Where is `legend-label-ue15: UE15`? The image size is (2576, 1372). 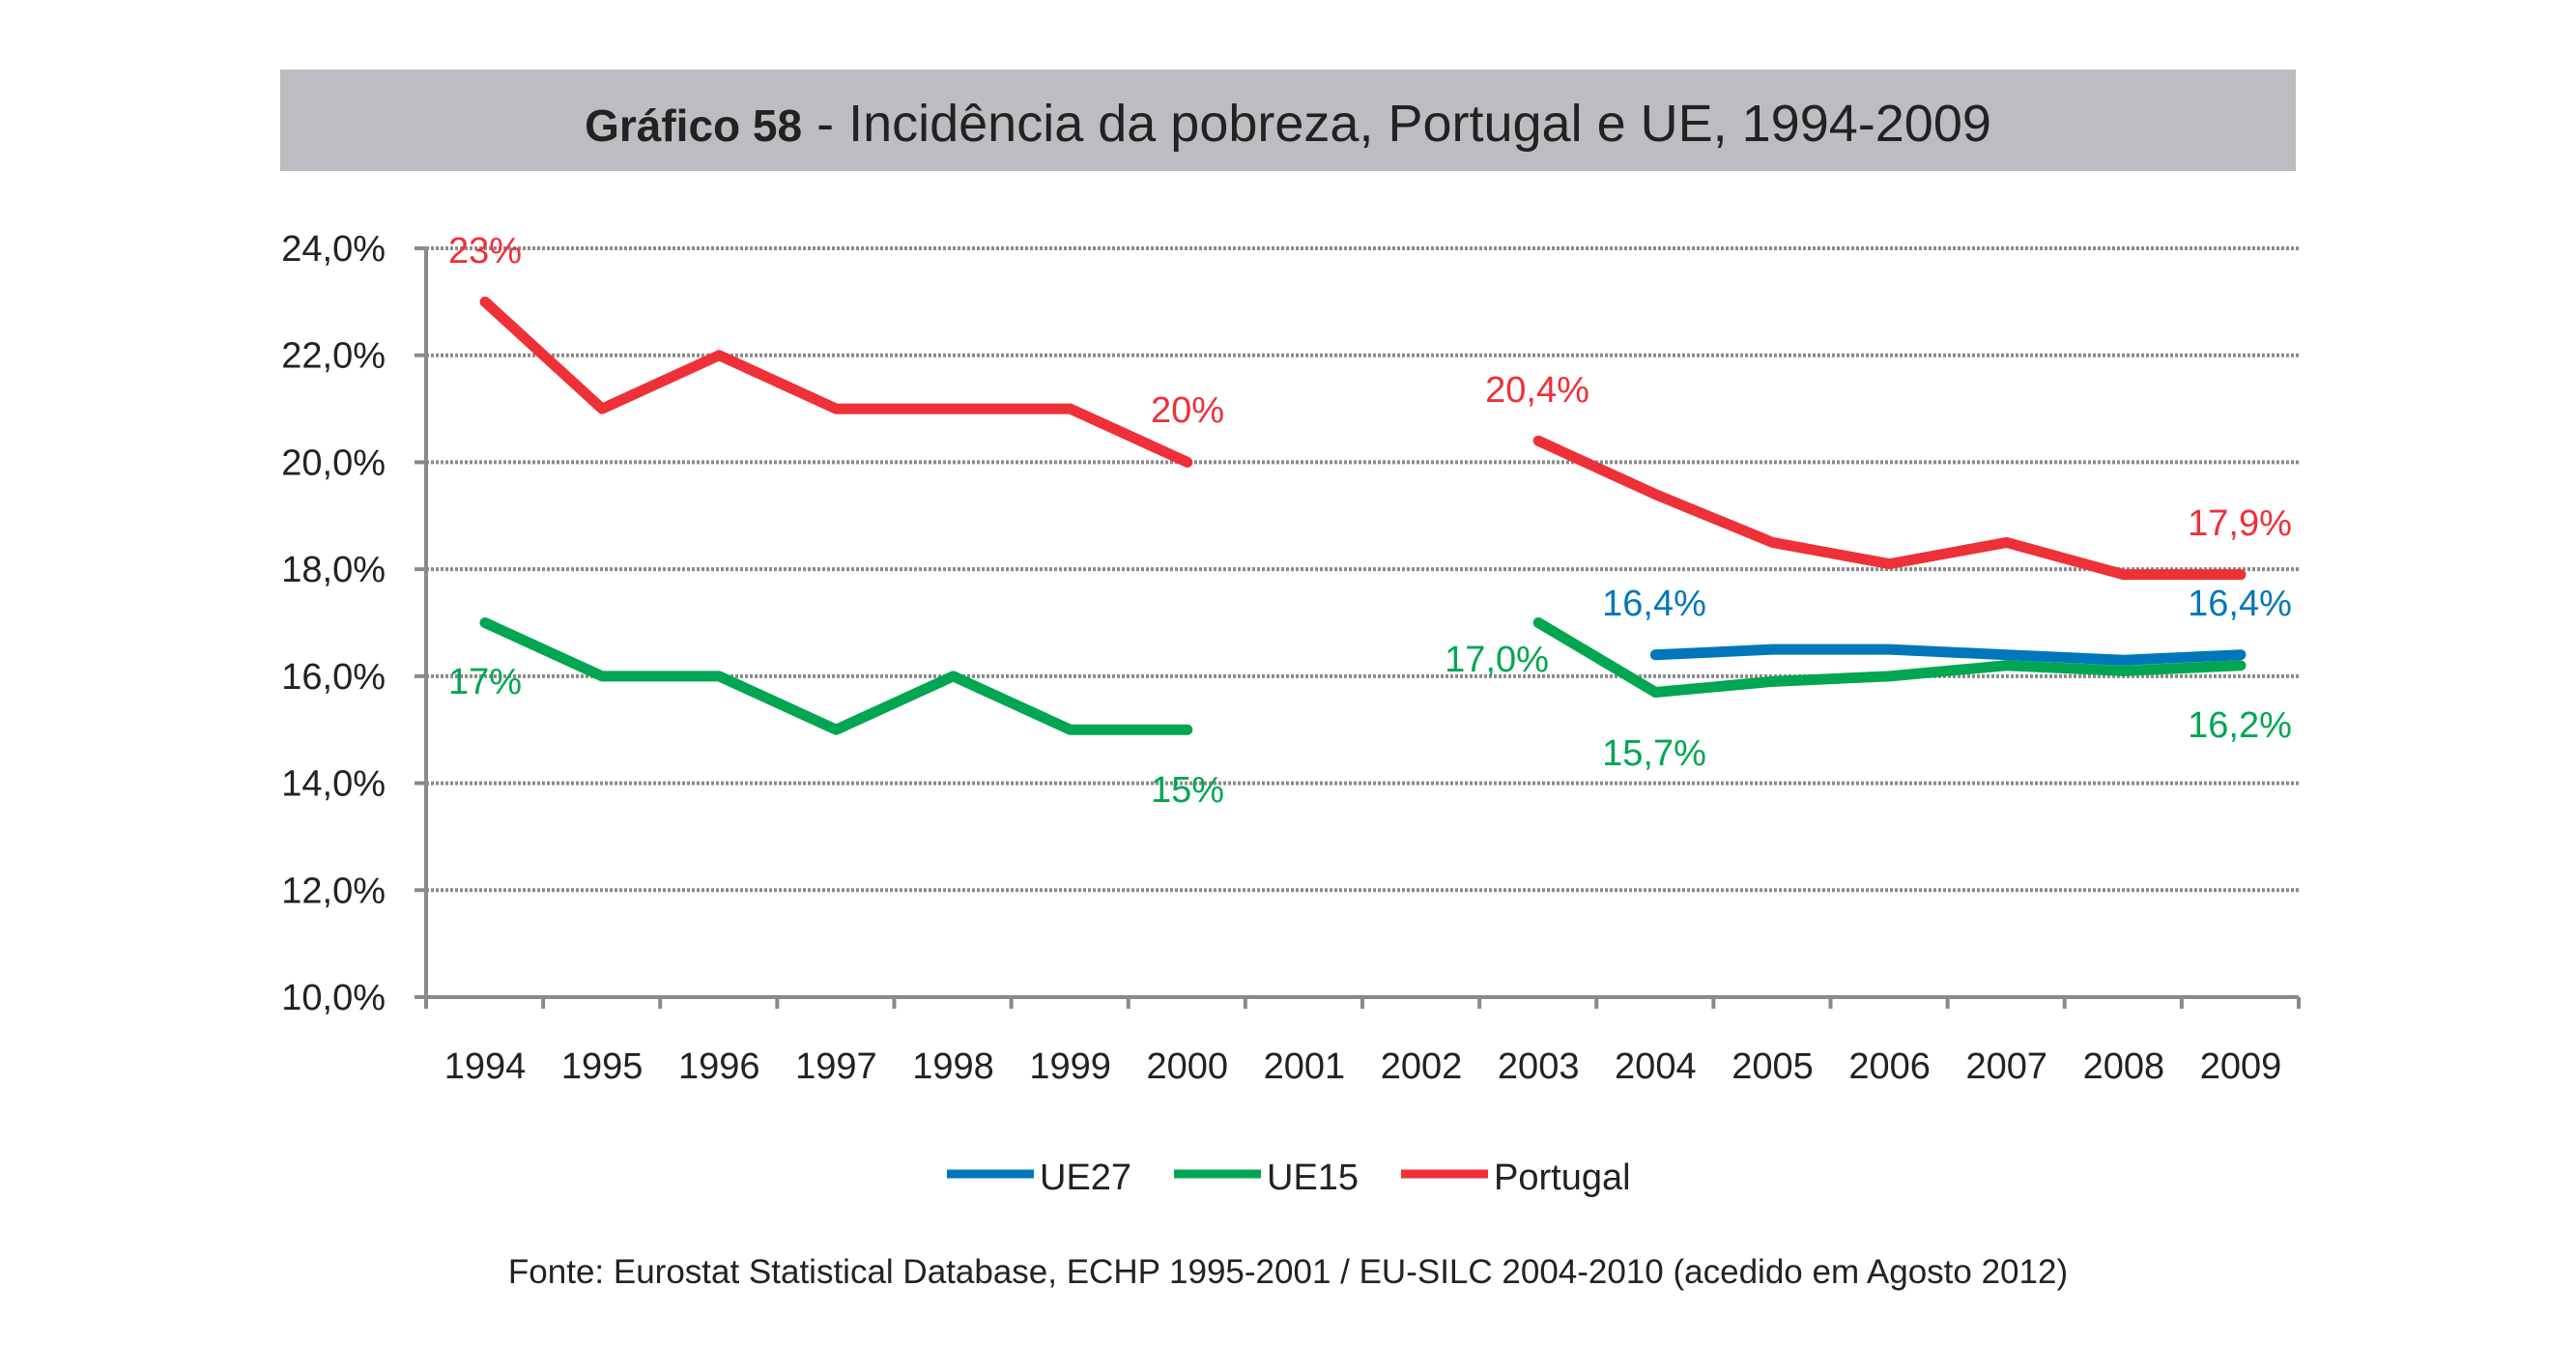 legend-label-ue15: UE15 is located at coordinates (1313, 1178).